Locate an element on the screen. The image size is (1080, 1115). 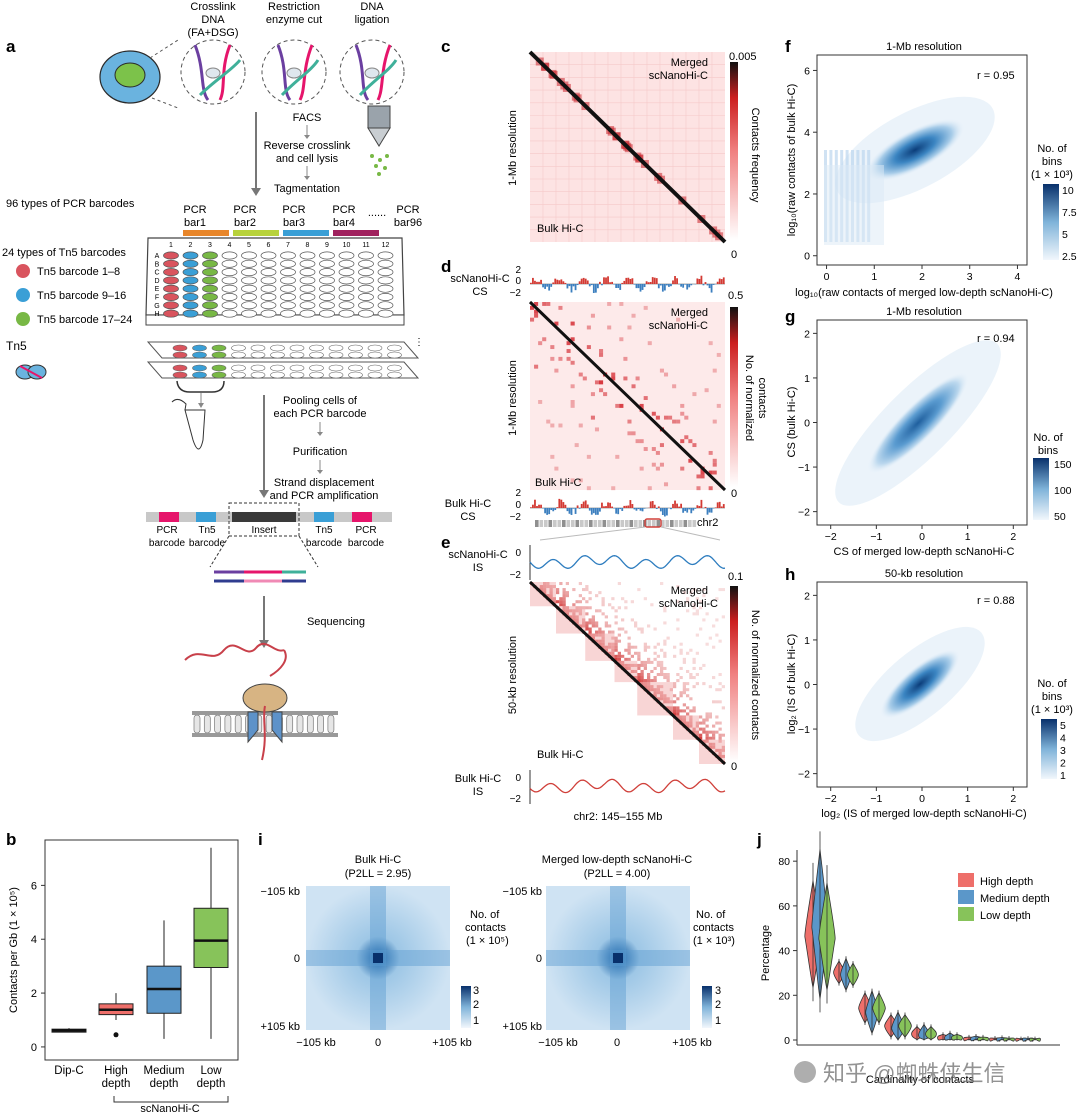
cbar-tick: 7.5 is located at coordinates (1069, 213).